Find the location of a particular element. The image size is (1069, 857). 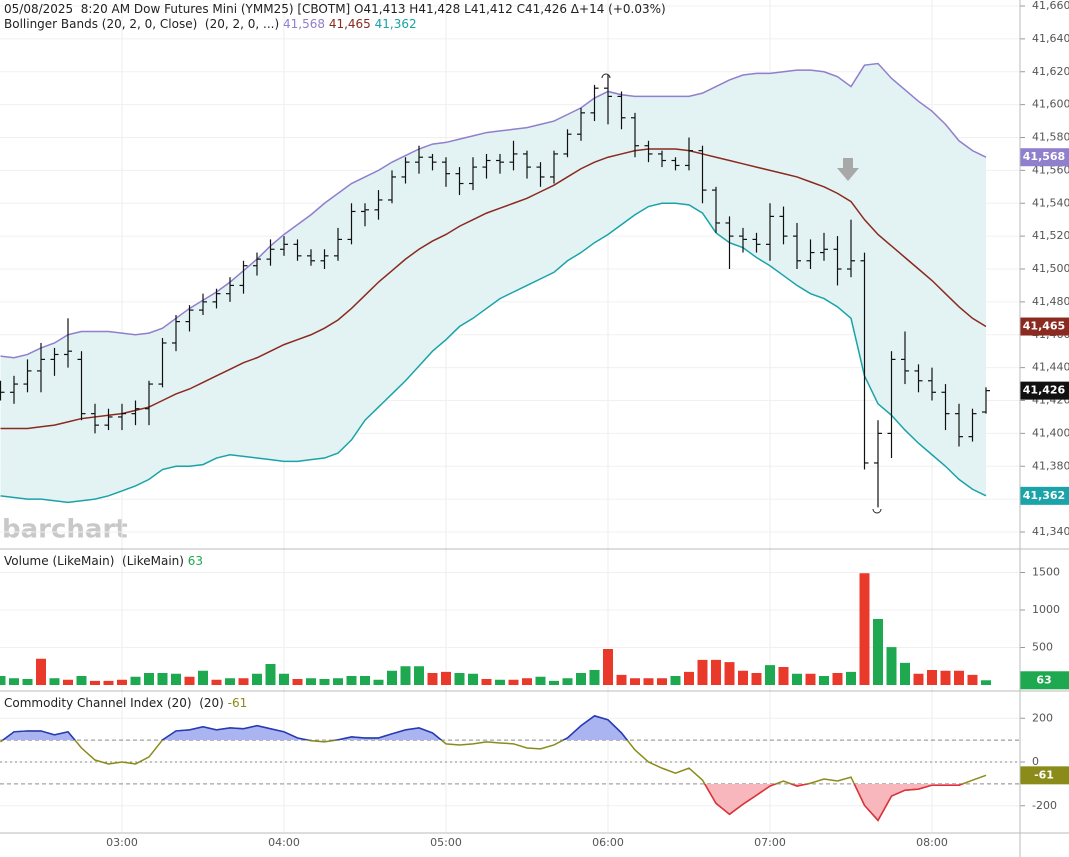

y-tick-label: 41,480 is located at coordinates (1050, 301).